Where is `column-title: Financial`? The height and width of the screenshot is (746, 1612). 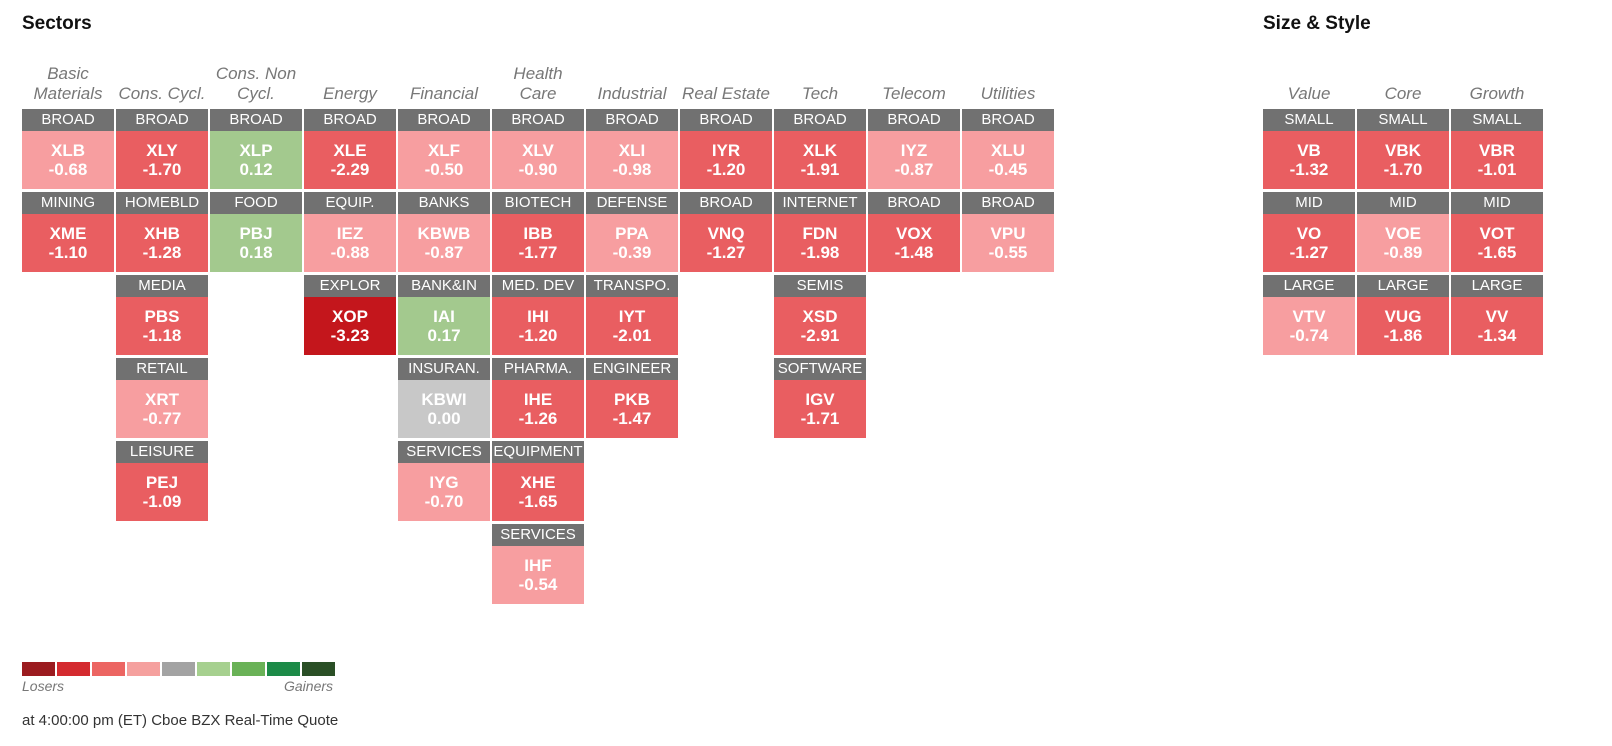
column-title: Financial is located at coordinates (444, 94).